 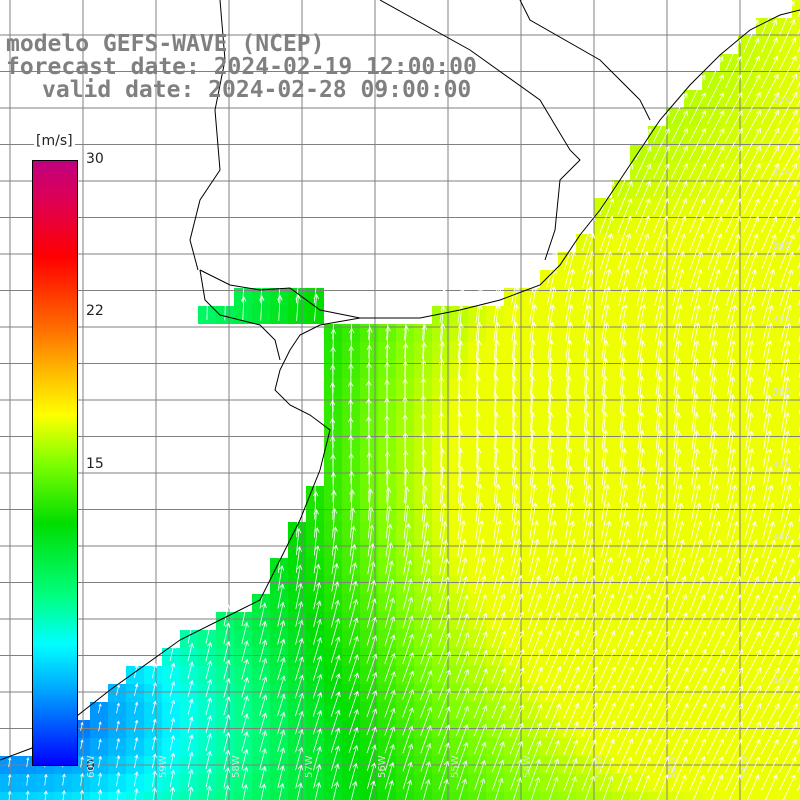 I want to click on lon-label: 51W, so click(x=745, y=766).